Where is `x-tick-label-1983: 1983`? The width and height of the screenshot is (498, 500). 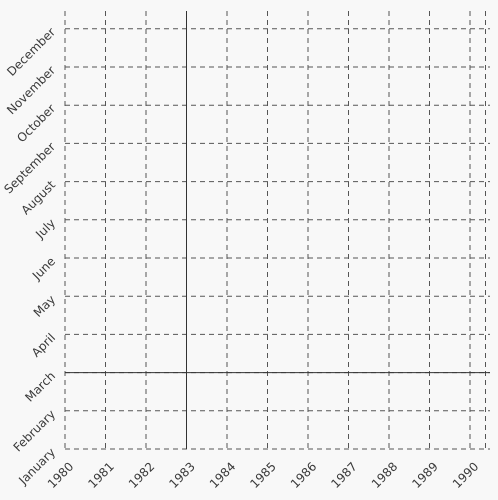
x-tick-label-1983: 1983 is located at coordinates (181, 474).